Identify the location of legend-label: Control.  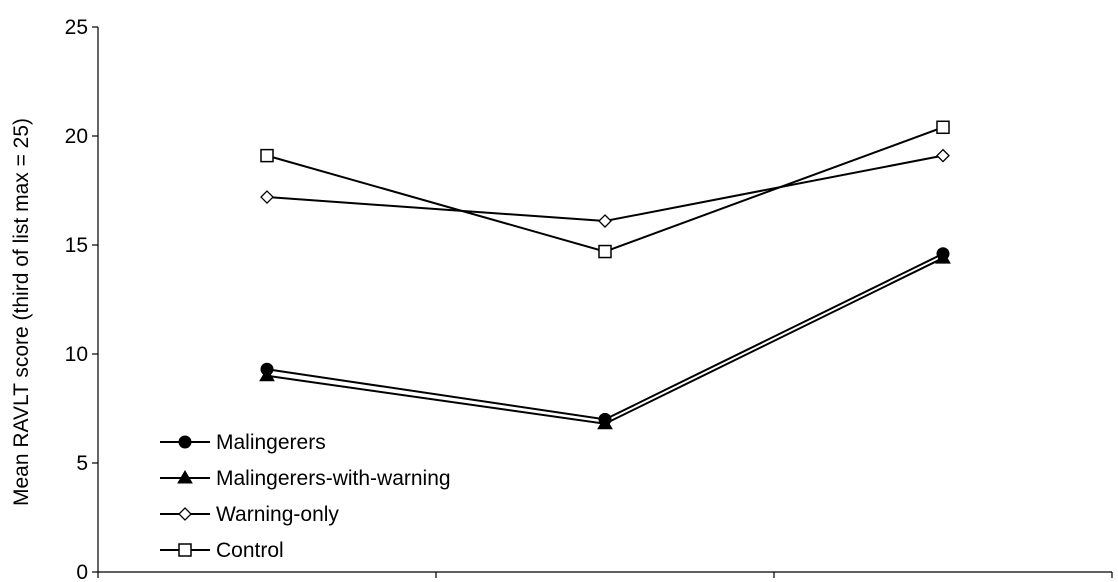
(250, 550).